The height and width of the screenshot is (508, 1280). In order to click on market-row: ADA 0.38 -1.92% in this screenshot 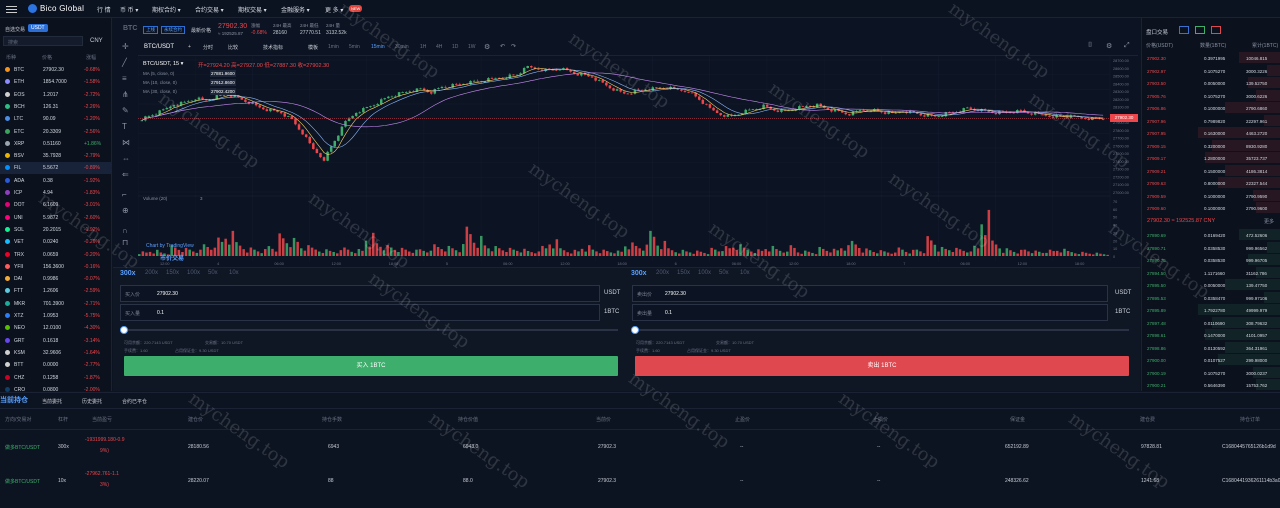, I will do `click(56, 181)`.